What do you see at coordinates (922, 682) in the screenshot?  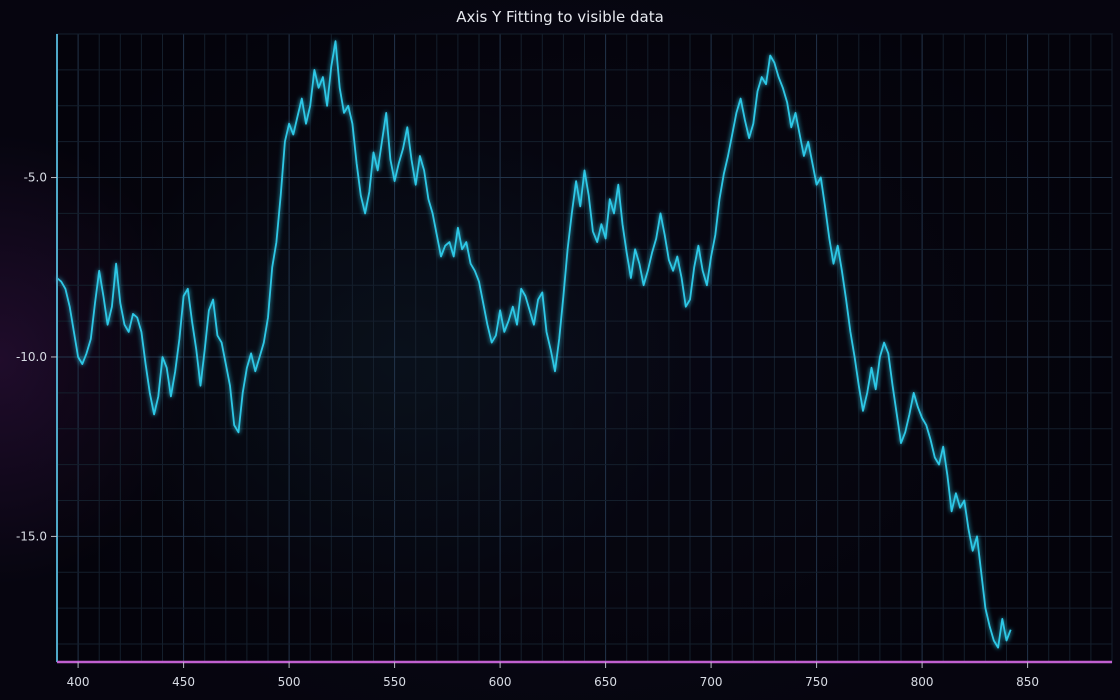 I see `x-tick-label: 800` at bounding box center [922, 682].